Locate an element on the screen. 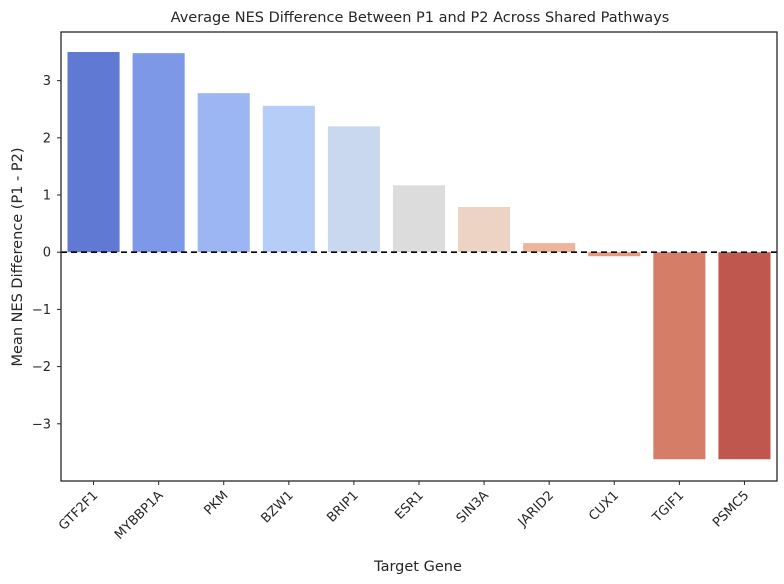  x-tick-label: SIN3A is located at coordinates (473, 507).